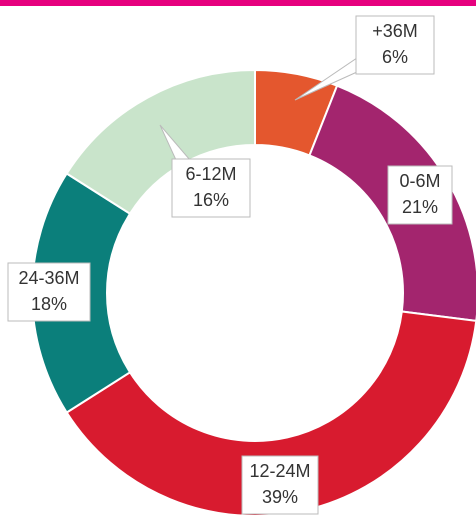 The width and height of the screenshot is (476, 519). I want to click on value-label: 18%, so click(49, 304).